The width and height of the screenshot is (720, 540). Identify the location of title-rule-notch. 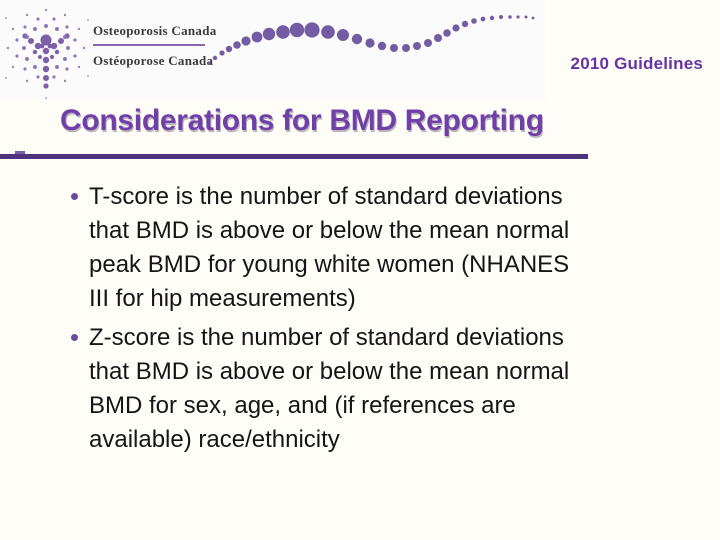
(20, 152).